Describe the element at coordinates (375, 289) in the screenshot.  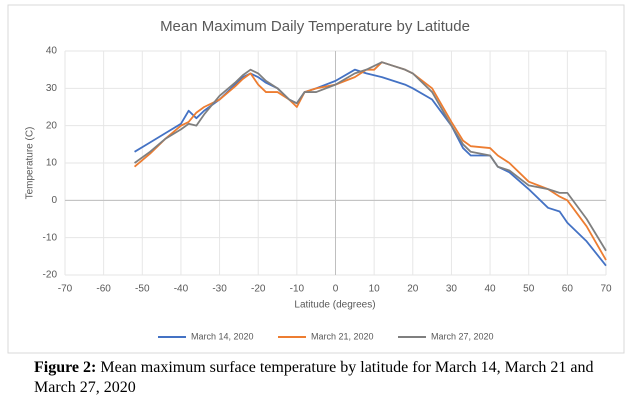
I see `x-tick-label: 10` at that location.